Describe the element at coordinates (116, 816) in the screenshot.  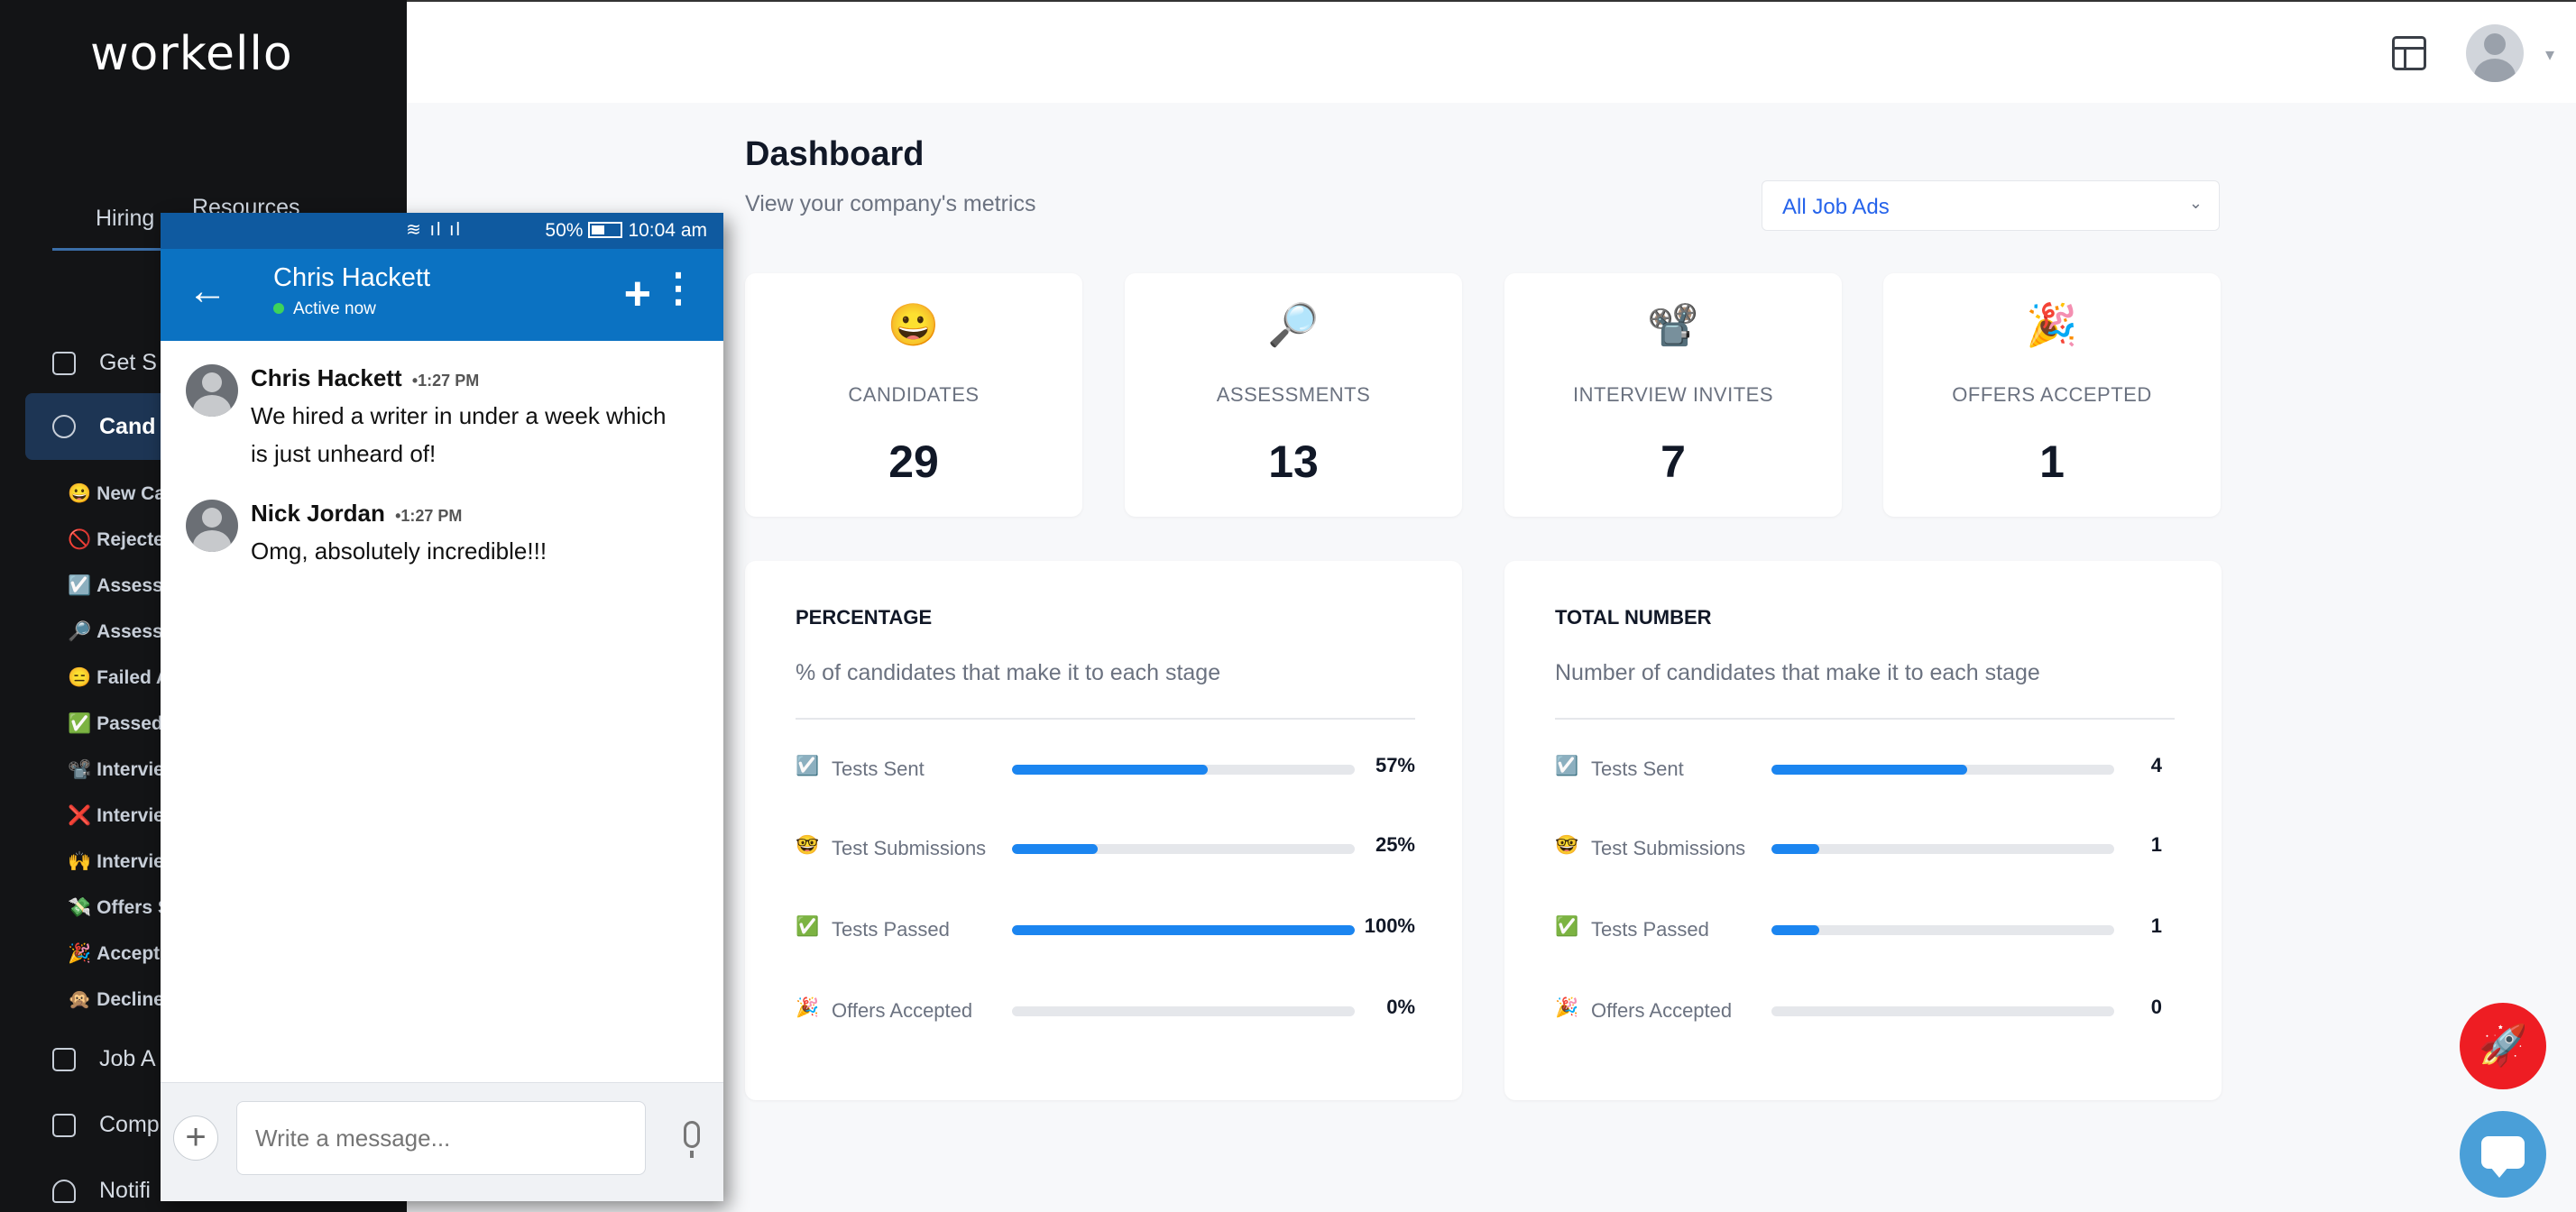
I see `sidebar-subitem: ❌ Intervie` at that location.